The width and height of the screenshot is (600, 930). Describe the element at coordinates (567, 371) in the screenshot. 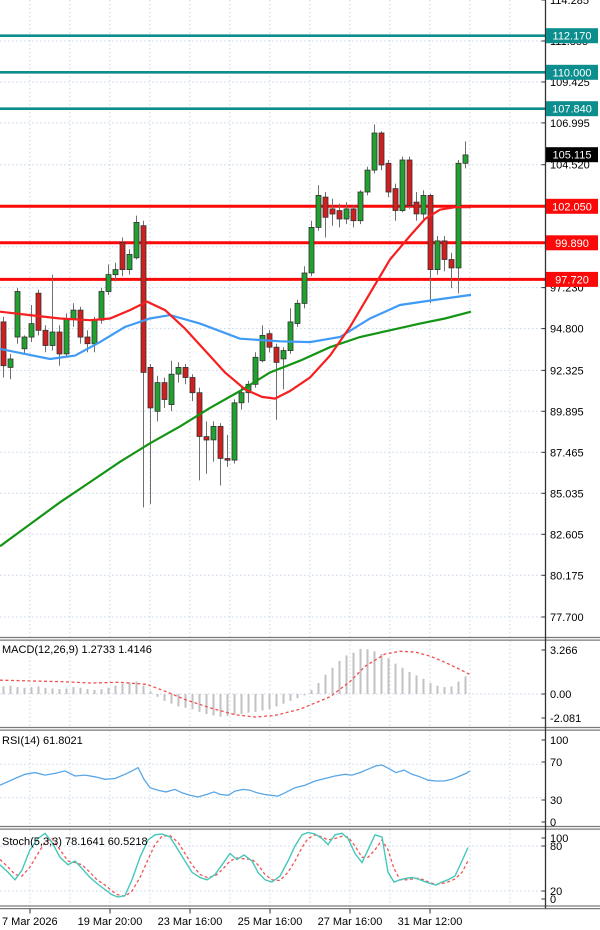

I see `price-tick-label: 92.325` at that location.